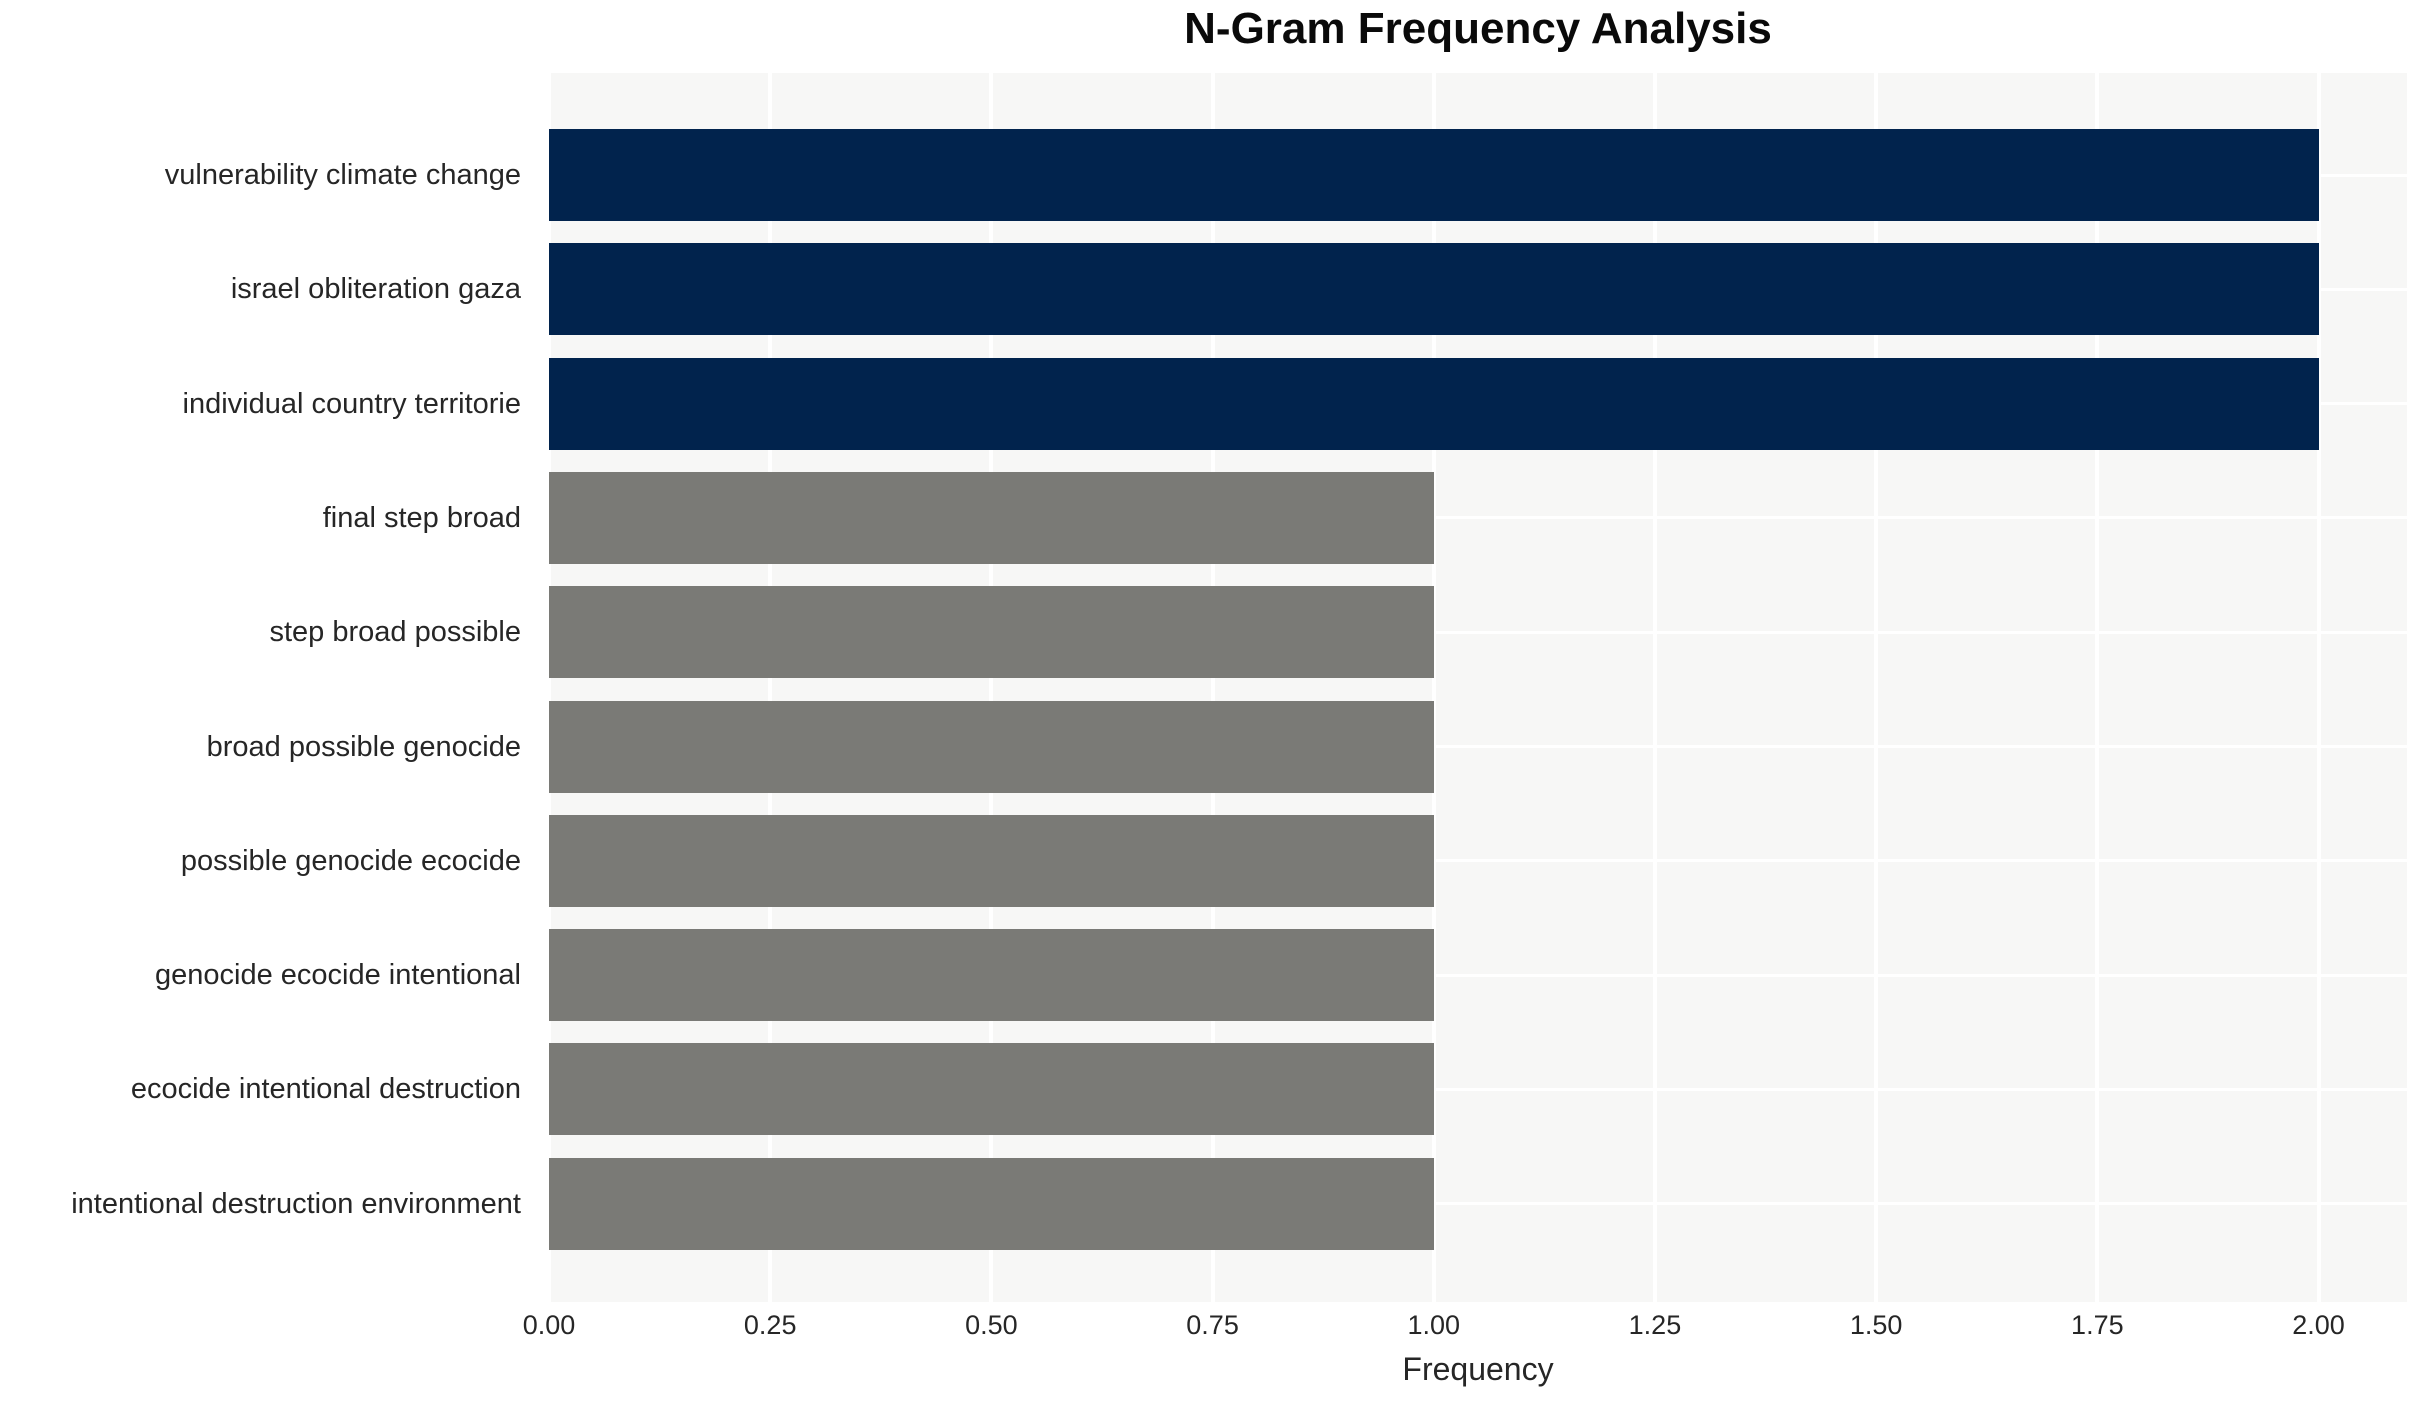 This screenshot has width=2426, height=1402. What do you see at coordinates (2318, 1325) in the screenshot?
I see `x-axis-tick-label: 2.00` at bounding box center [2318, 1325].